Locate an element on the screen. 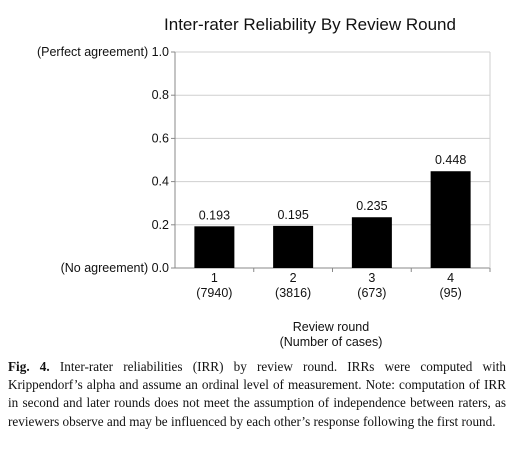 This screenshot has height=459, width=514. y-tick-label: (Perfect agreement) 1.0 is located at coordinates (103, 52).